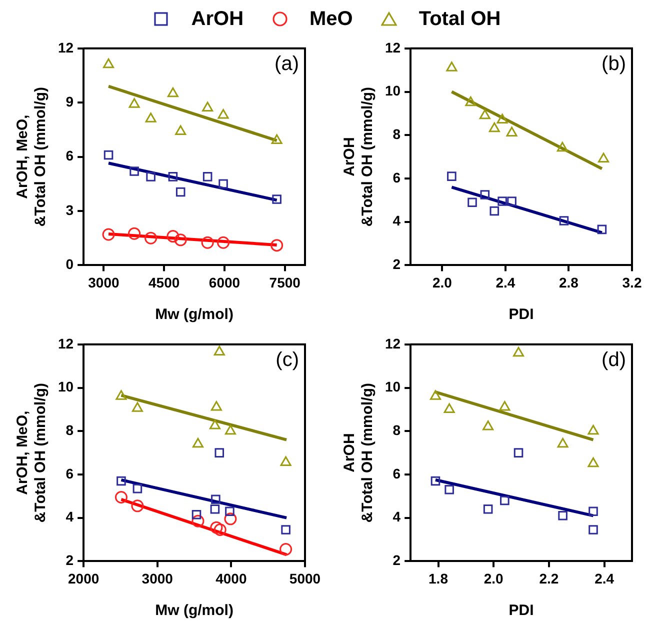  Describe the element at coordinates (70, 210) in the screenshot. I see `y-tick-label: 3` at that location.